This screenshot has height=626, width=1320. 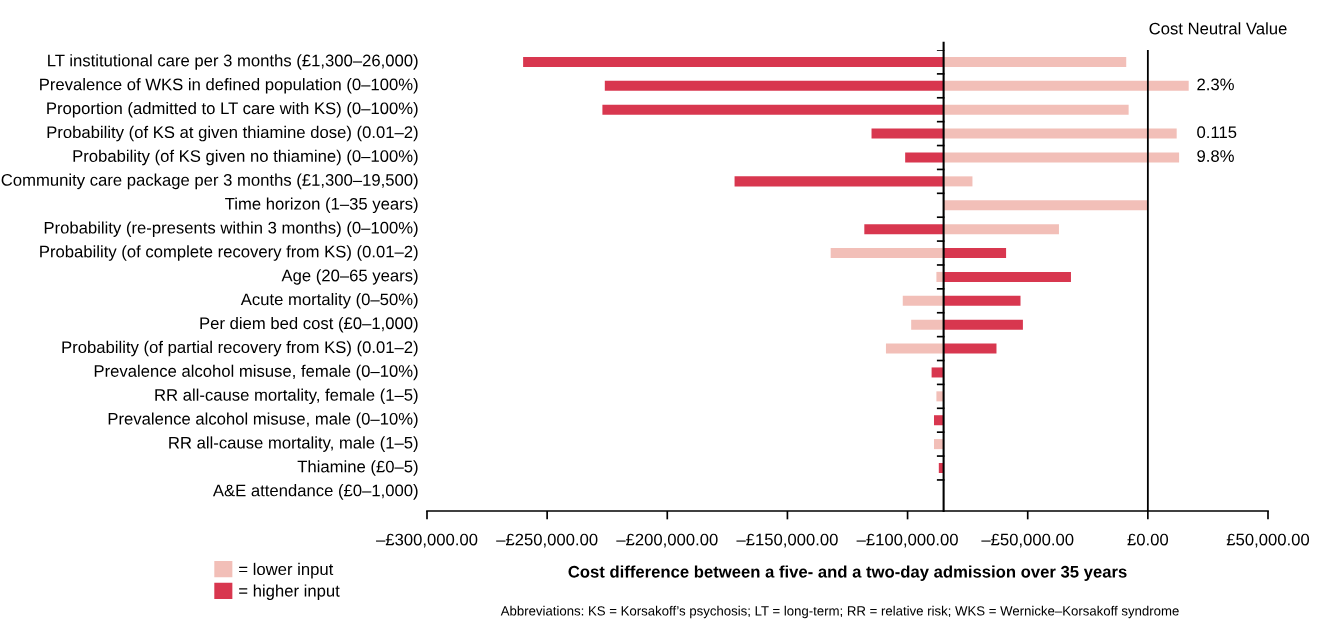 I want to click on y-tick-label: Community care package per 3 months (£1,300–19,500), so click(x=209, y=181).